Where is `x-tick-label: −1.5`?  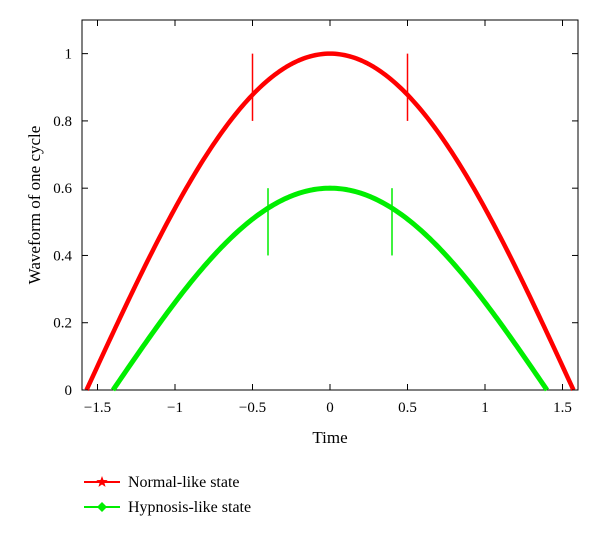
x-tick-label: −1.5 is located at coordinates (97, 408).